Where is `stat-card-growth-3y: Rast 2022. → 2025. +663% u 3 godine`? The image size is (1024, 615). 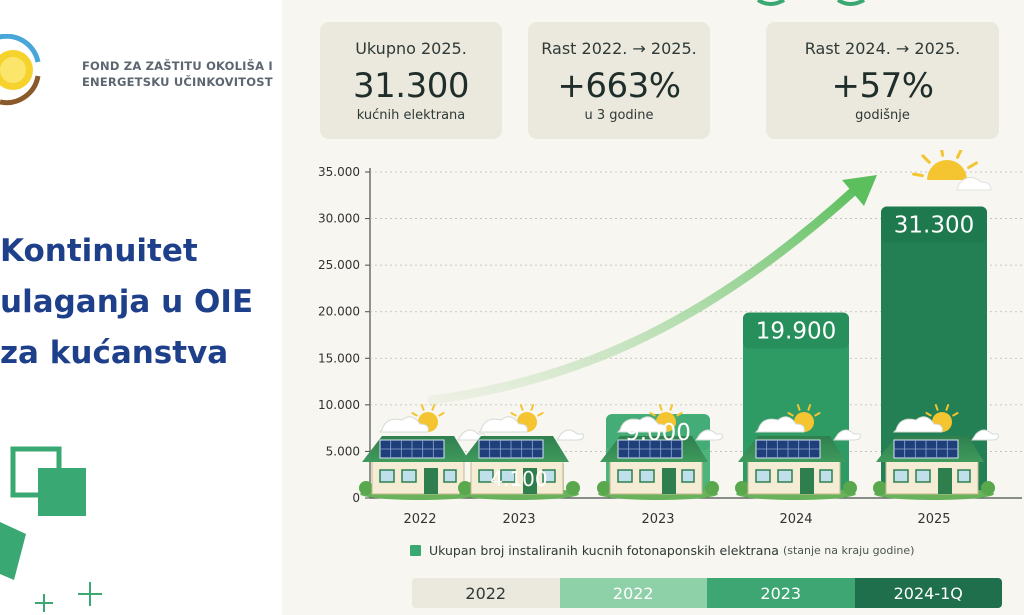 stat-card-growth-3y: Rast 2022. → 2025. +663% u 3 godine is located at coordinates (619, 80).